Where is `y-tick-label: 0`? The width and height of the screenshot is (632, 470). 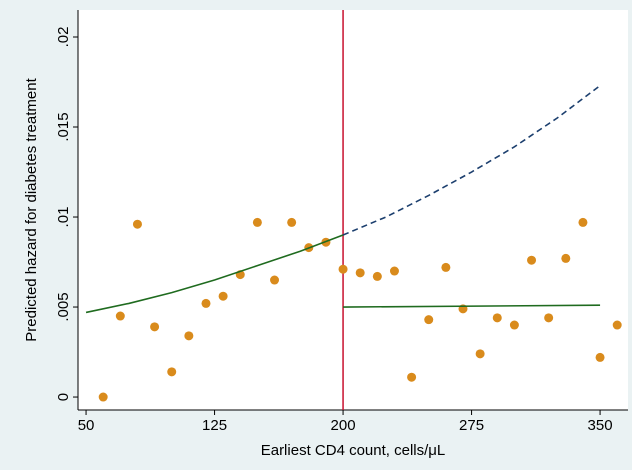 y-tick-label: 0 is located at coordinates (63, 397).